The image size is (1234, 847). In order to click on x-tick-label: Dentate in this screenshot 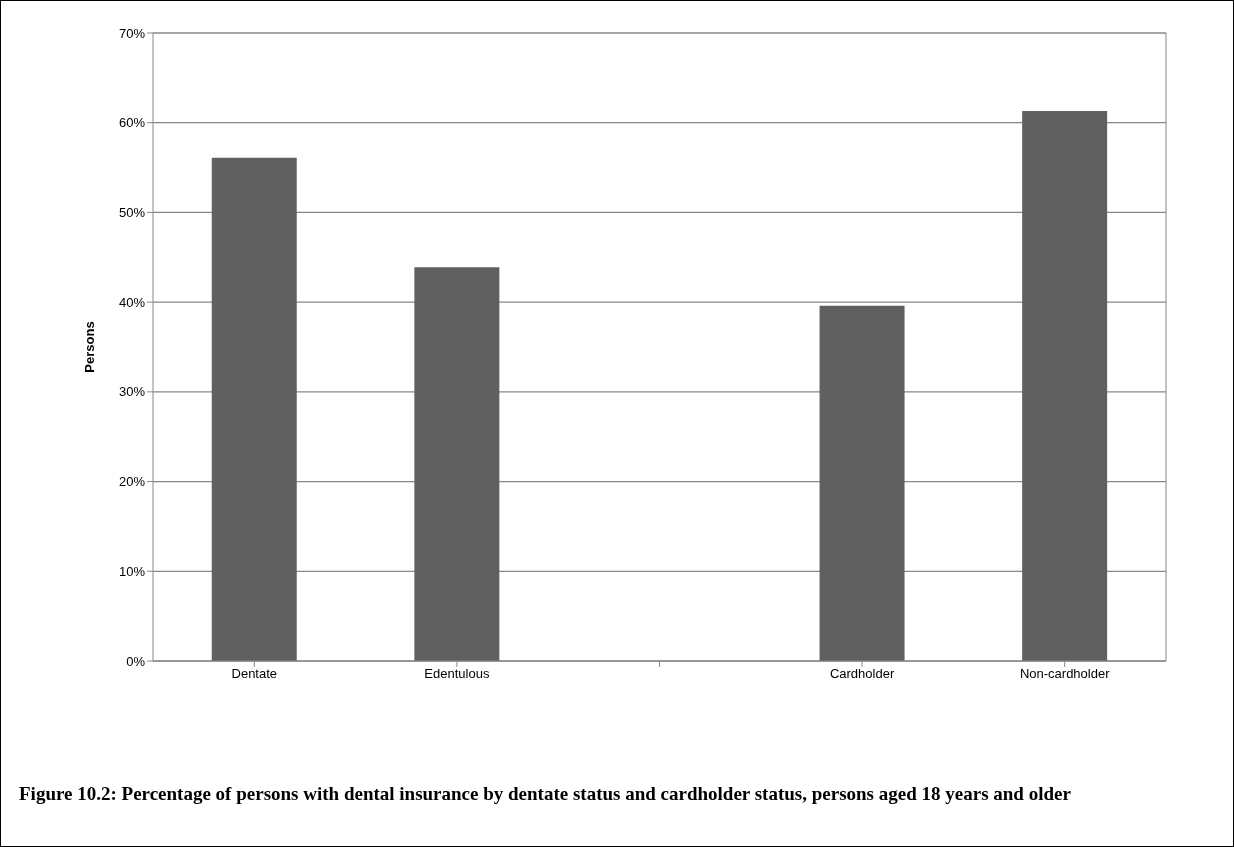, I will do `click(254, 674)`.